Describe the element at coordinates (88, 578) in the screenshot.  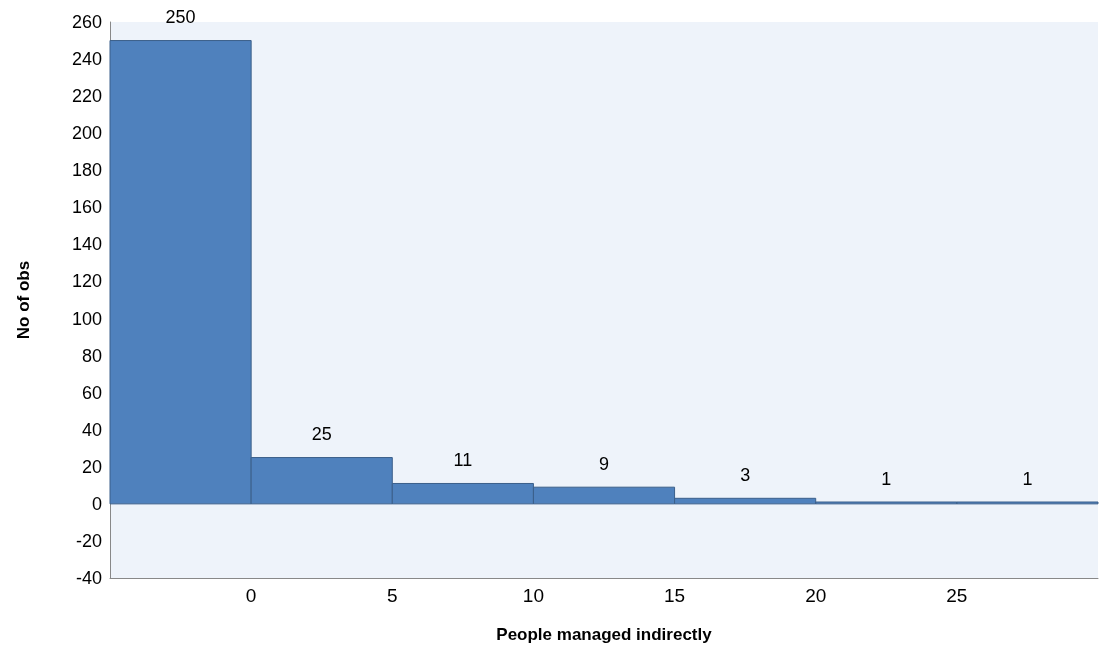
I see `y-tick-label: -40` at that location.